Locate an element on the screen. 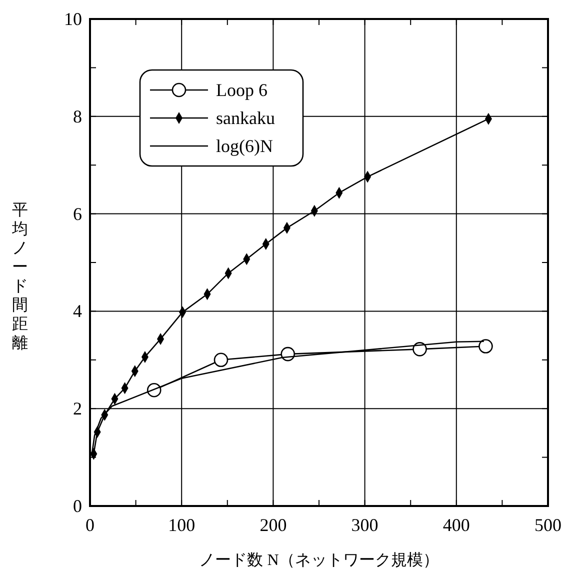  x-tick-label: 0 is located at coordinates (90, 525).